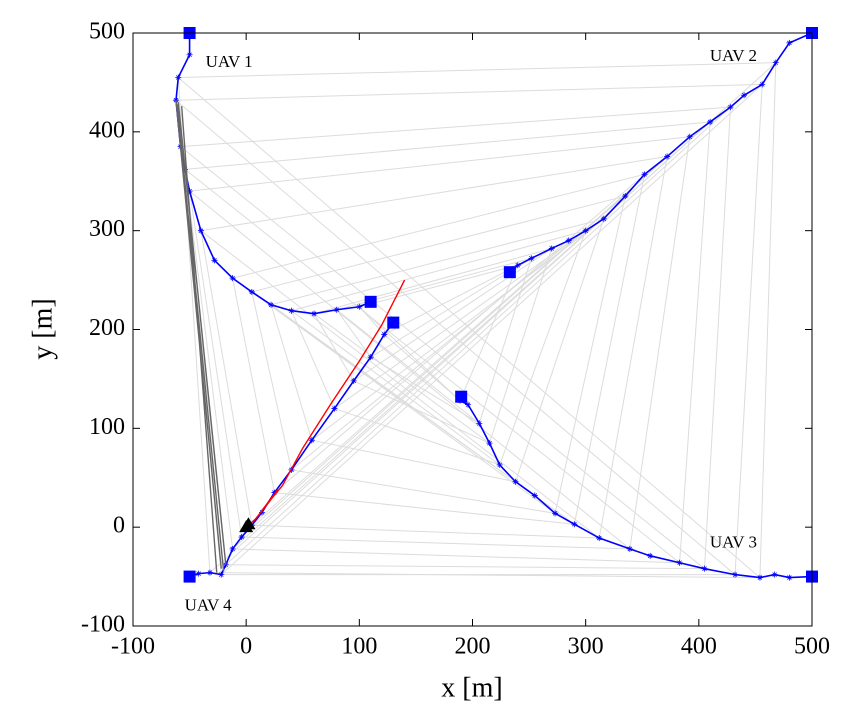 The image size is (864, 720). I want to click on y-tick-label: -100, so click(103, 625).